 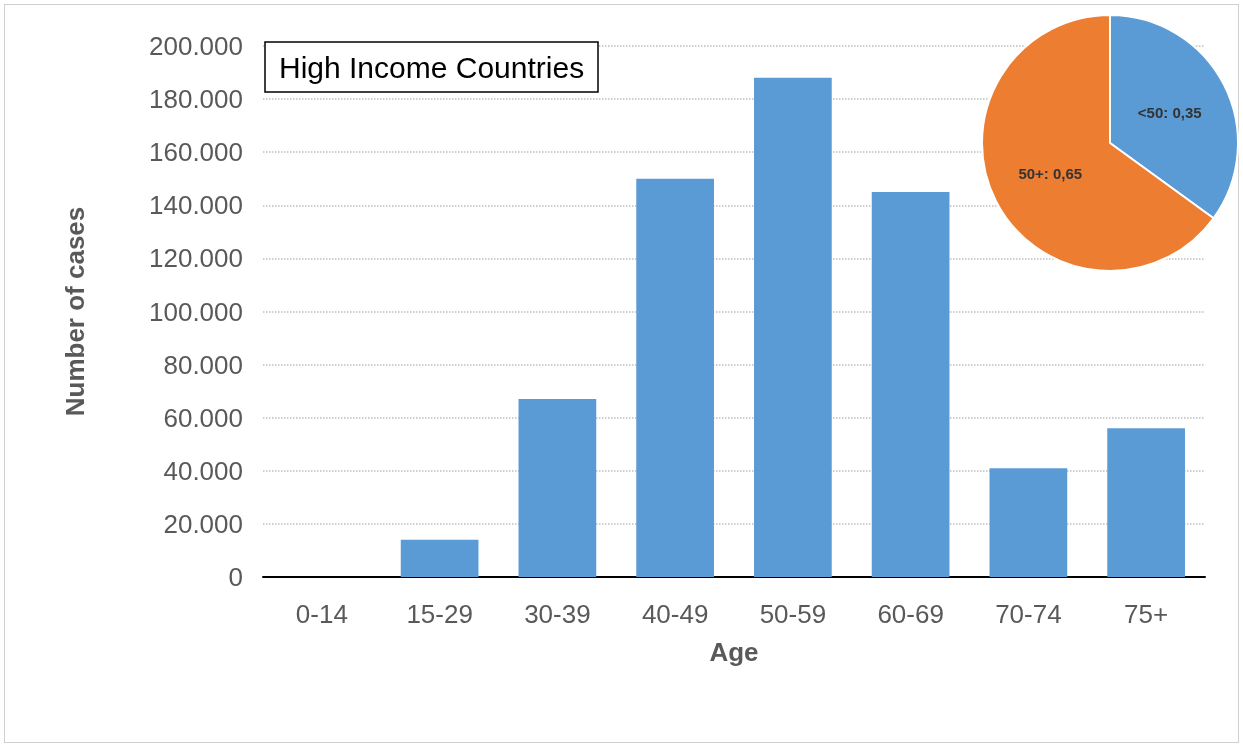 I want to click on x-tick-label: 30-39, so click(x=557, y=614).